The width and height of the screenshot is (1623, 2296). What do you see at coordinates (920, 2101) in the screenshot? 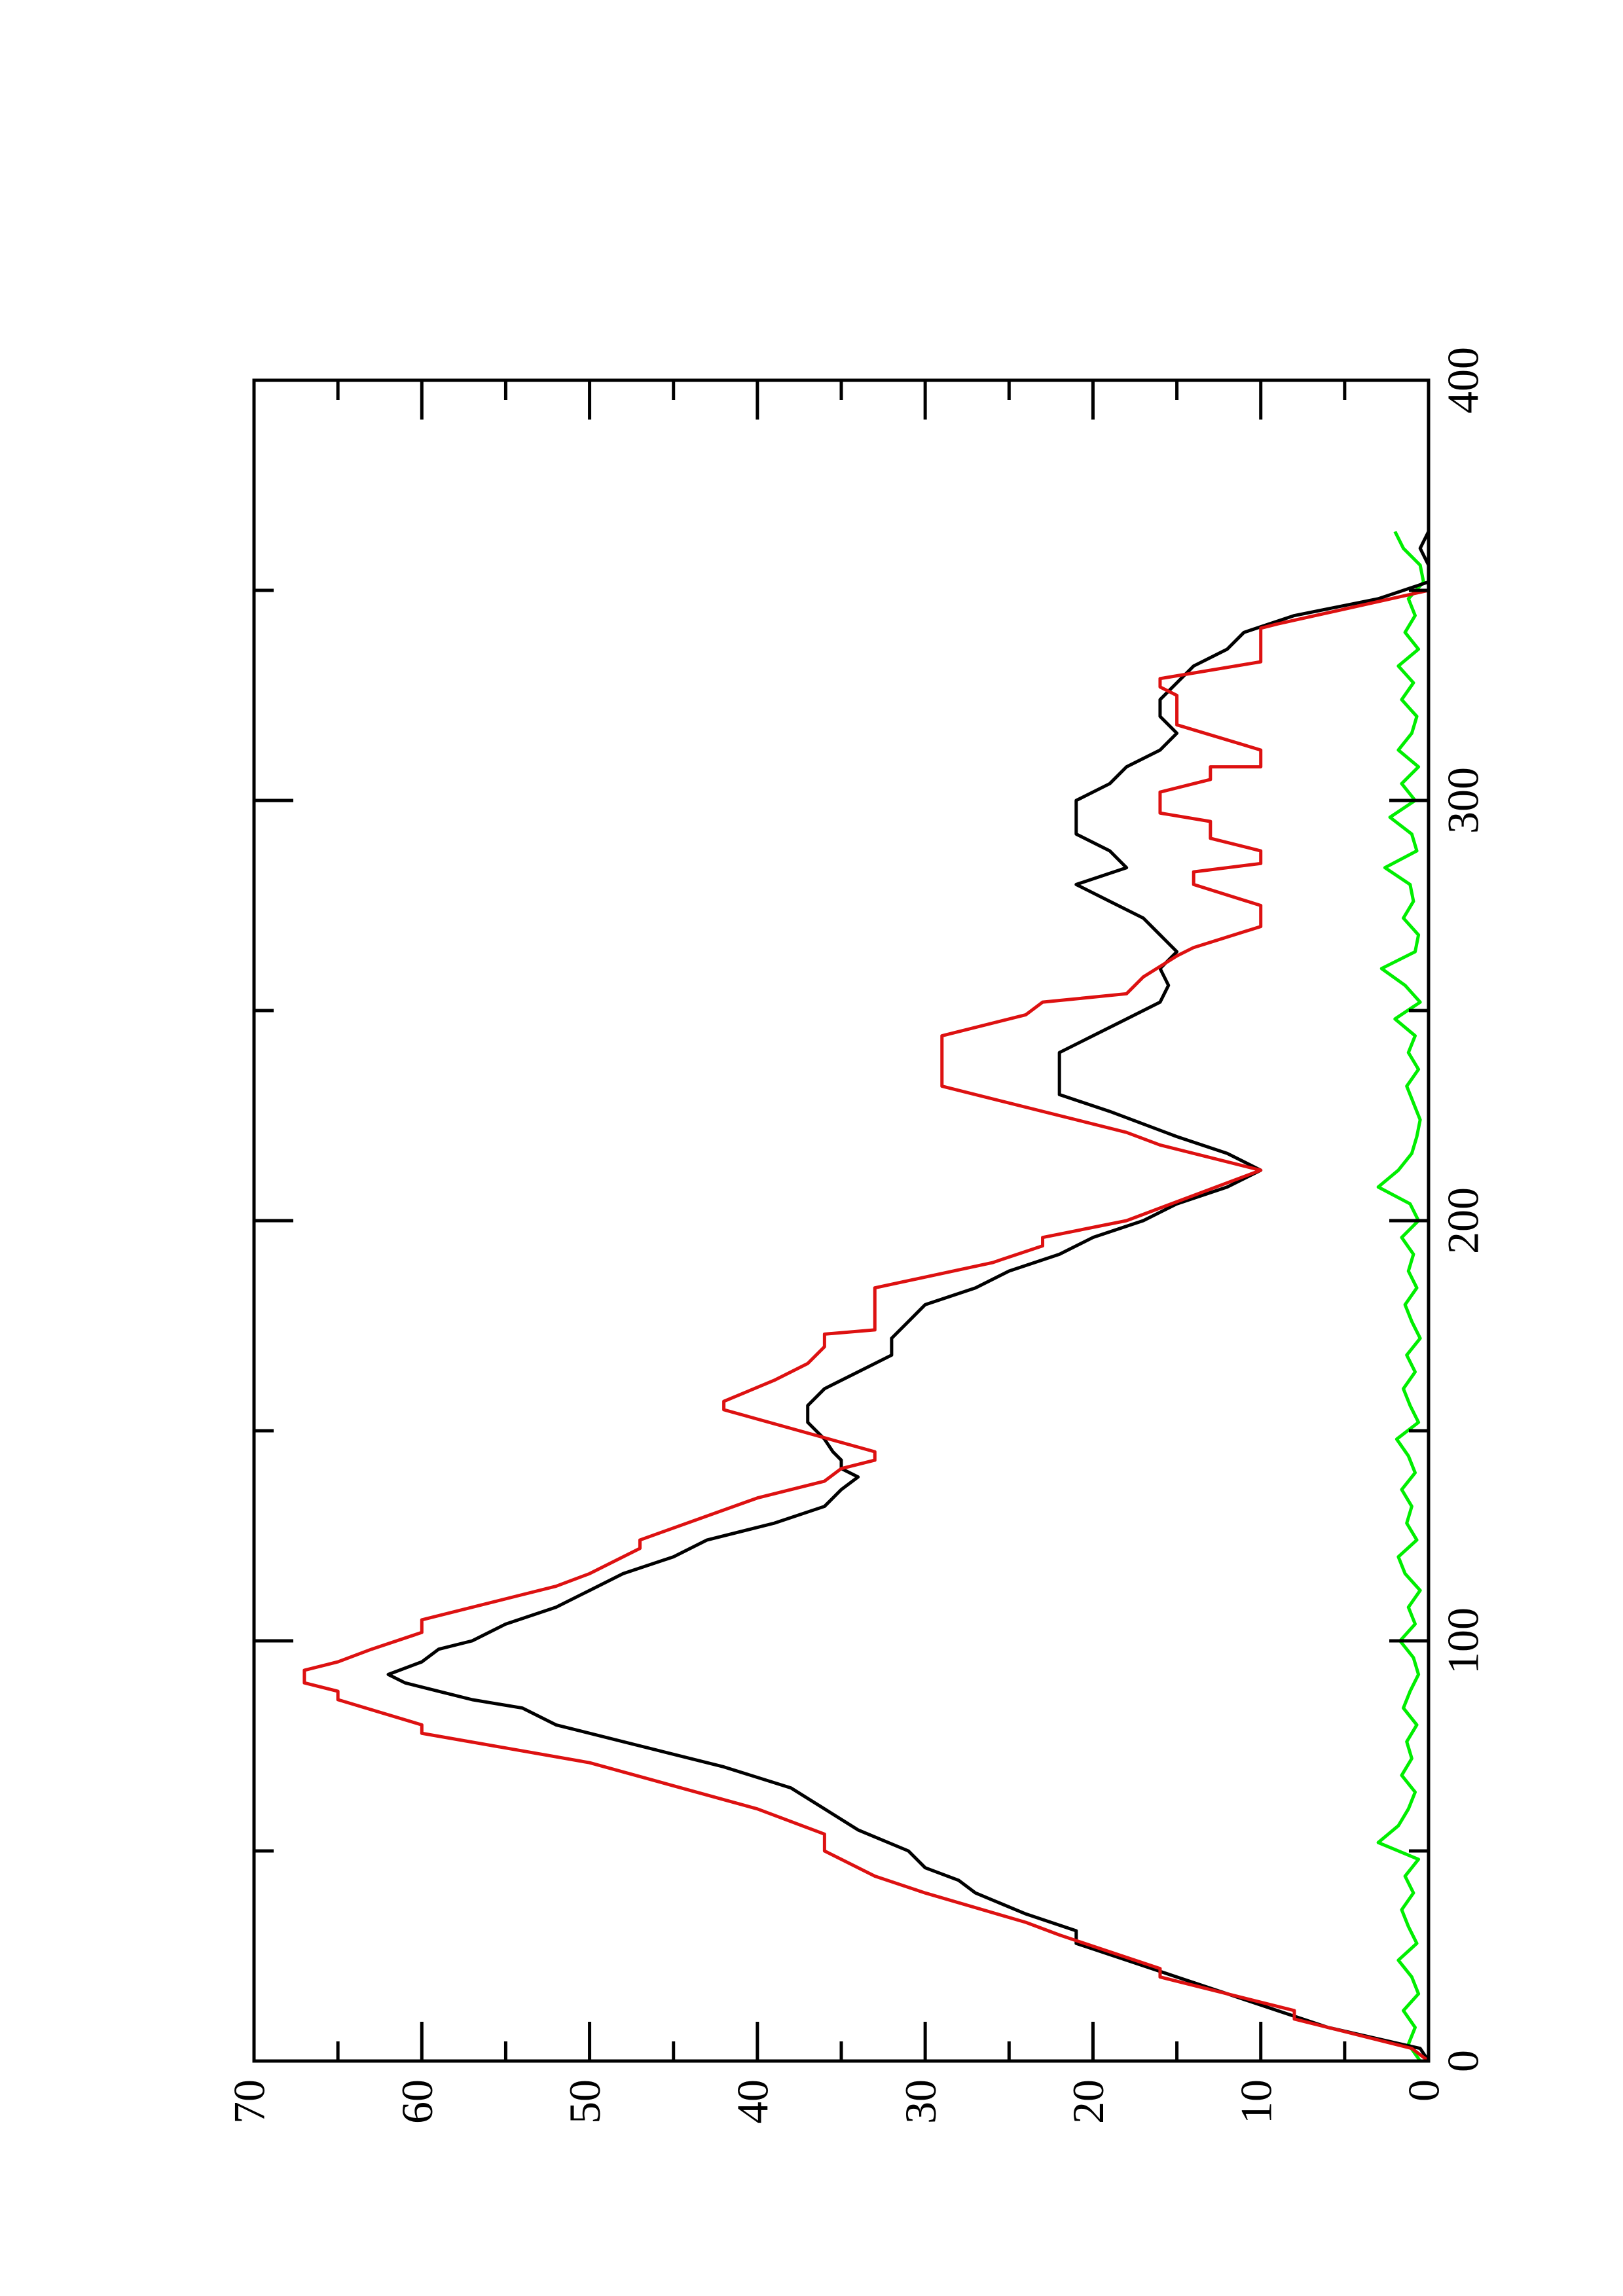
I see `y-tick-label: 30` at bounding box center [920, 2101].